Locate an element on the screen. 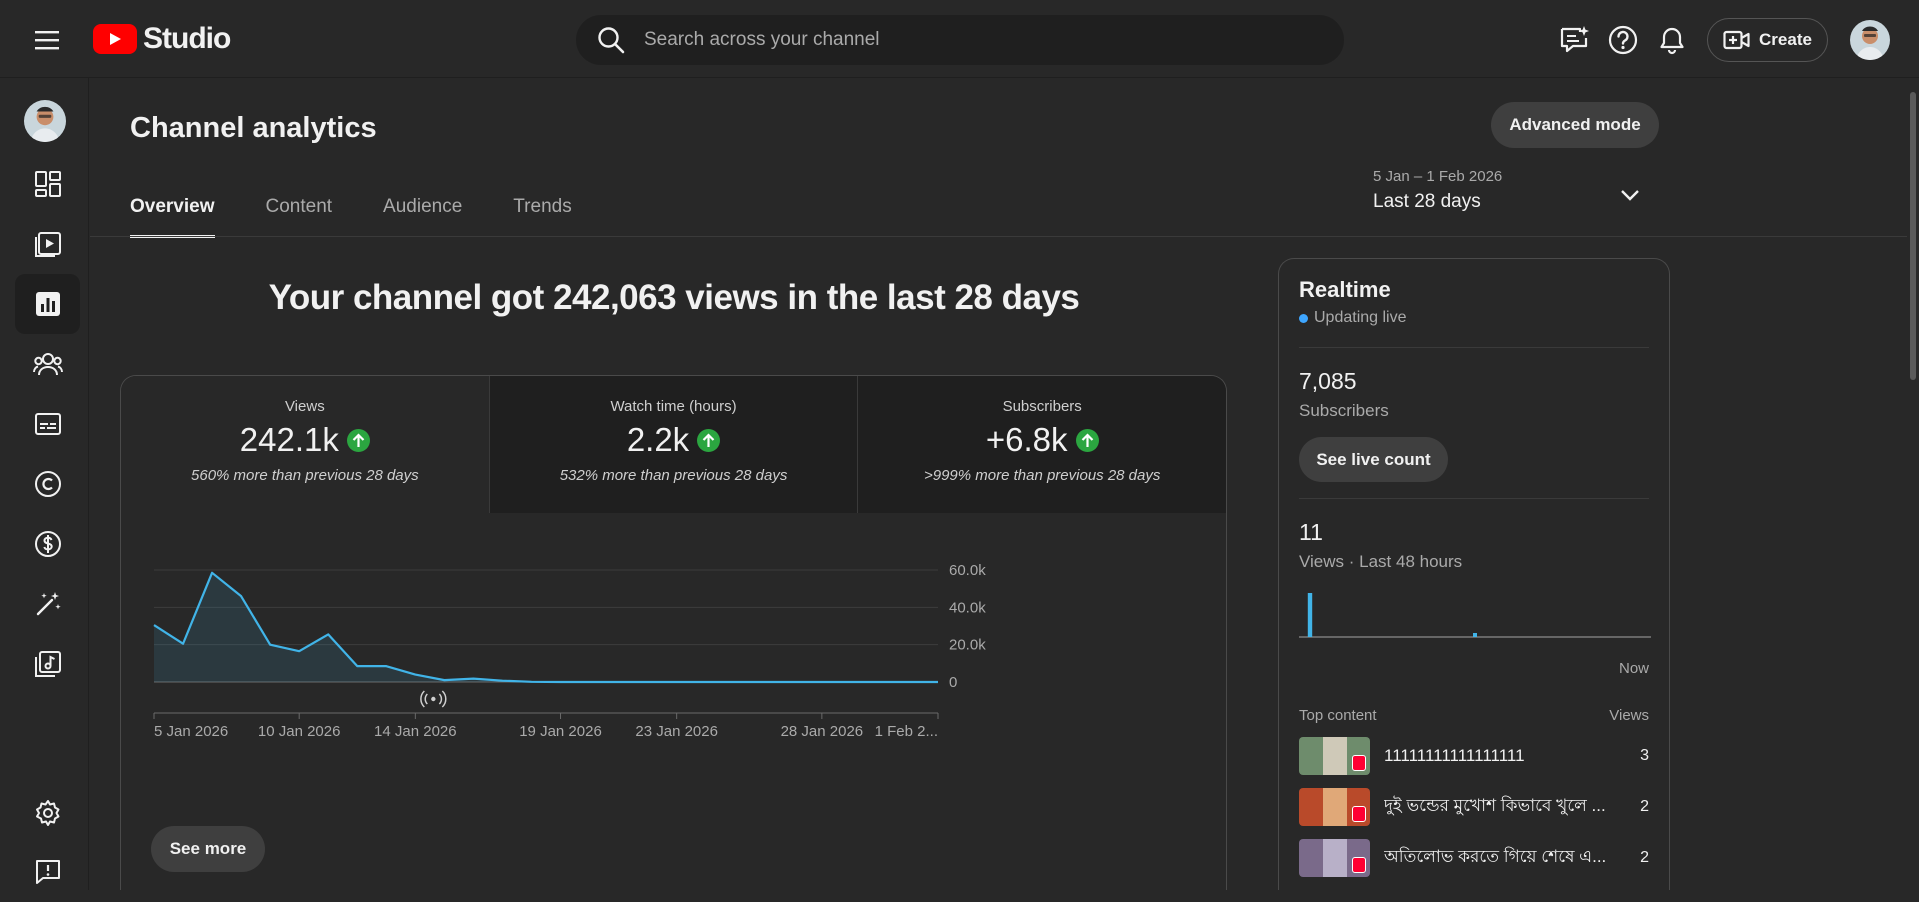 The image size is (1919, 902). metric-value: +6.8k is located at coordinates (1027, 440).